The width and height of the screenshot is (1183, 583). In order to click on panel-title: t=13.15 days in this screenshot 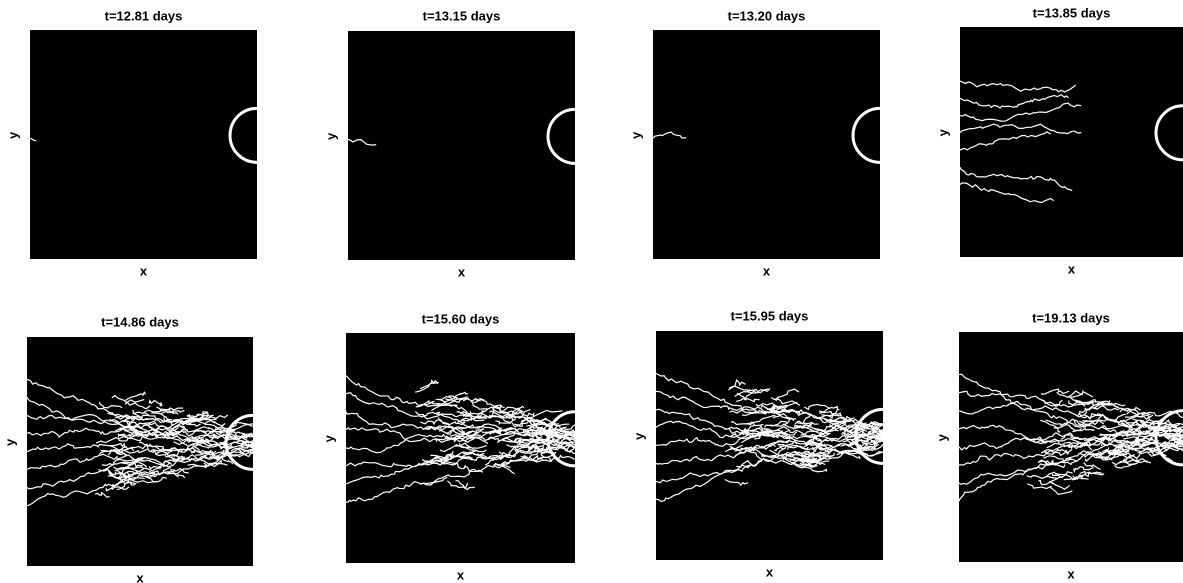, I will do `click(462, 15)`.